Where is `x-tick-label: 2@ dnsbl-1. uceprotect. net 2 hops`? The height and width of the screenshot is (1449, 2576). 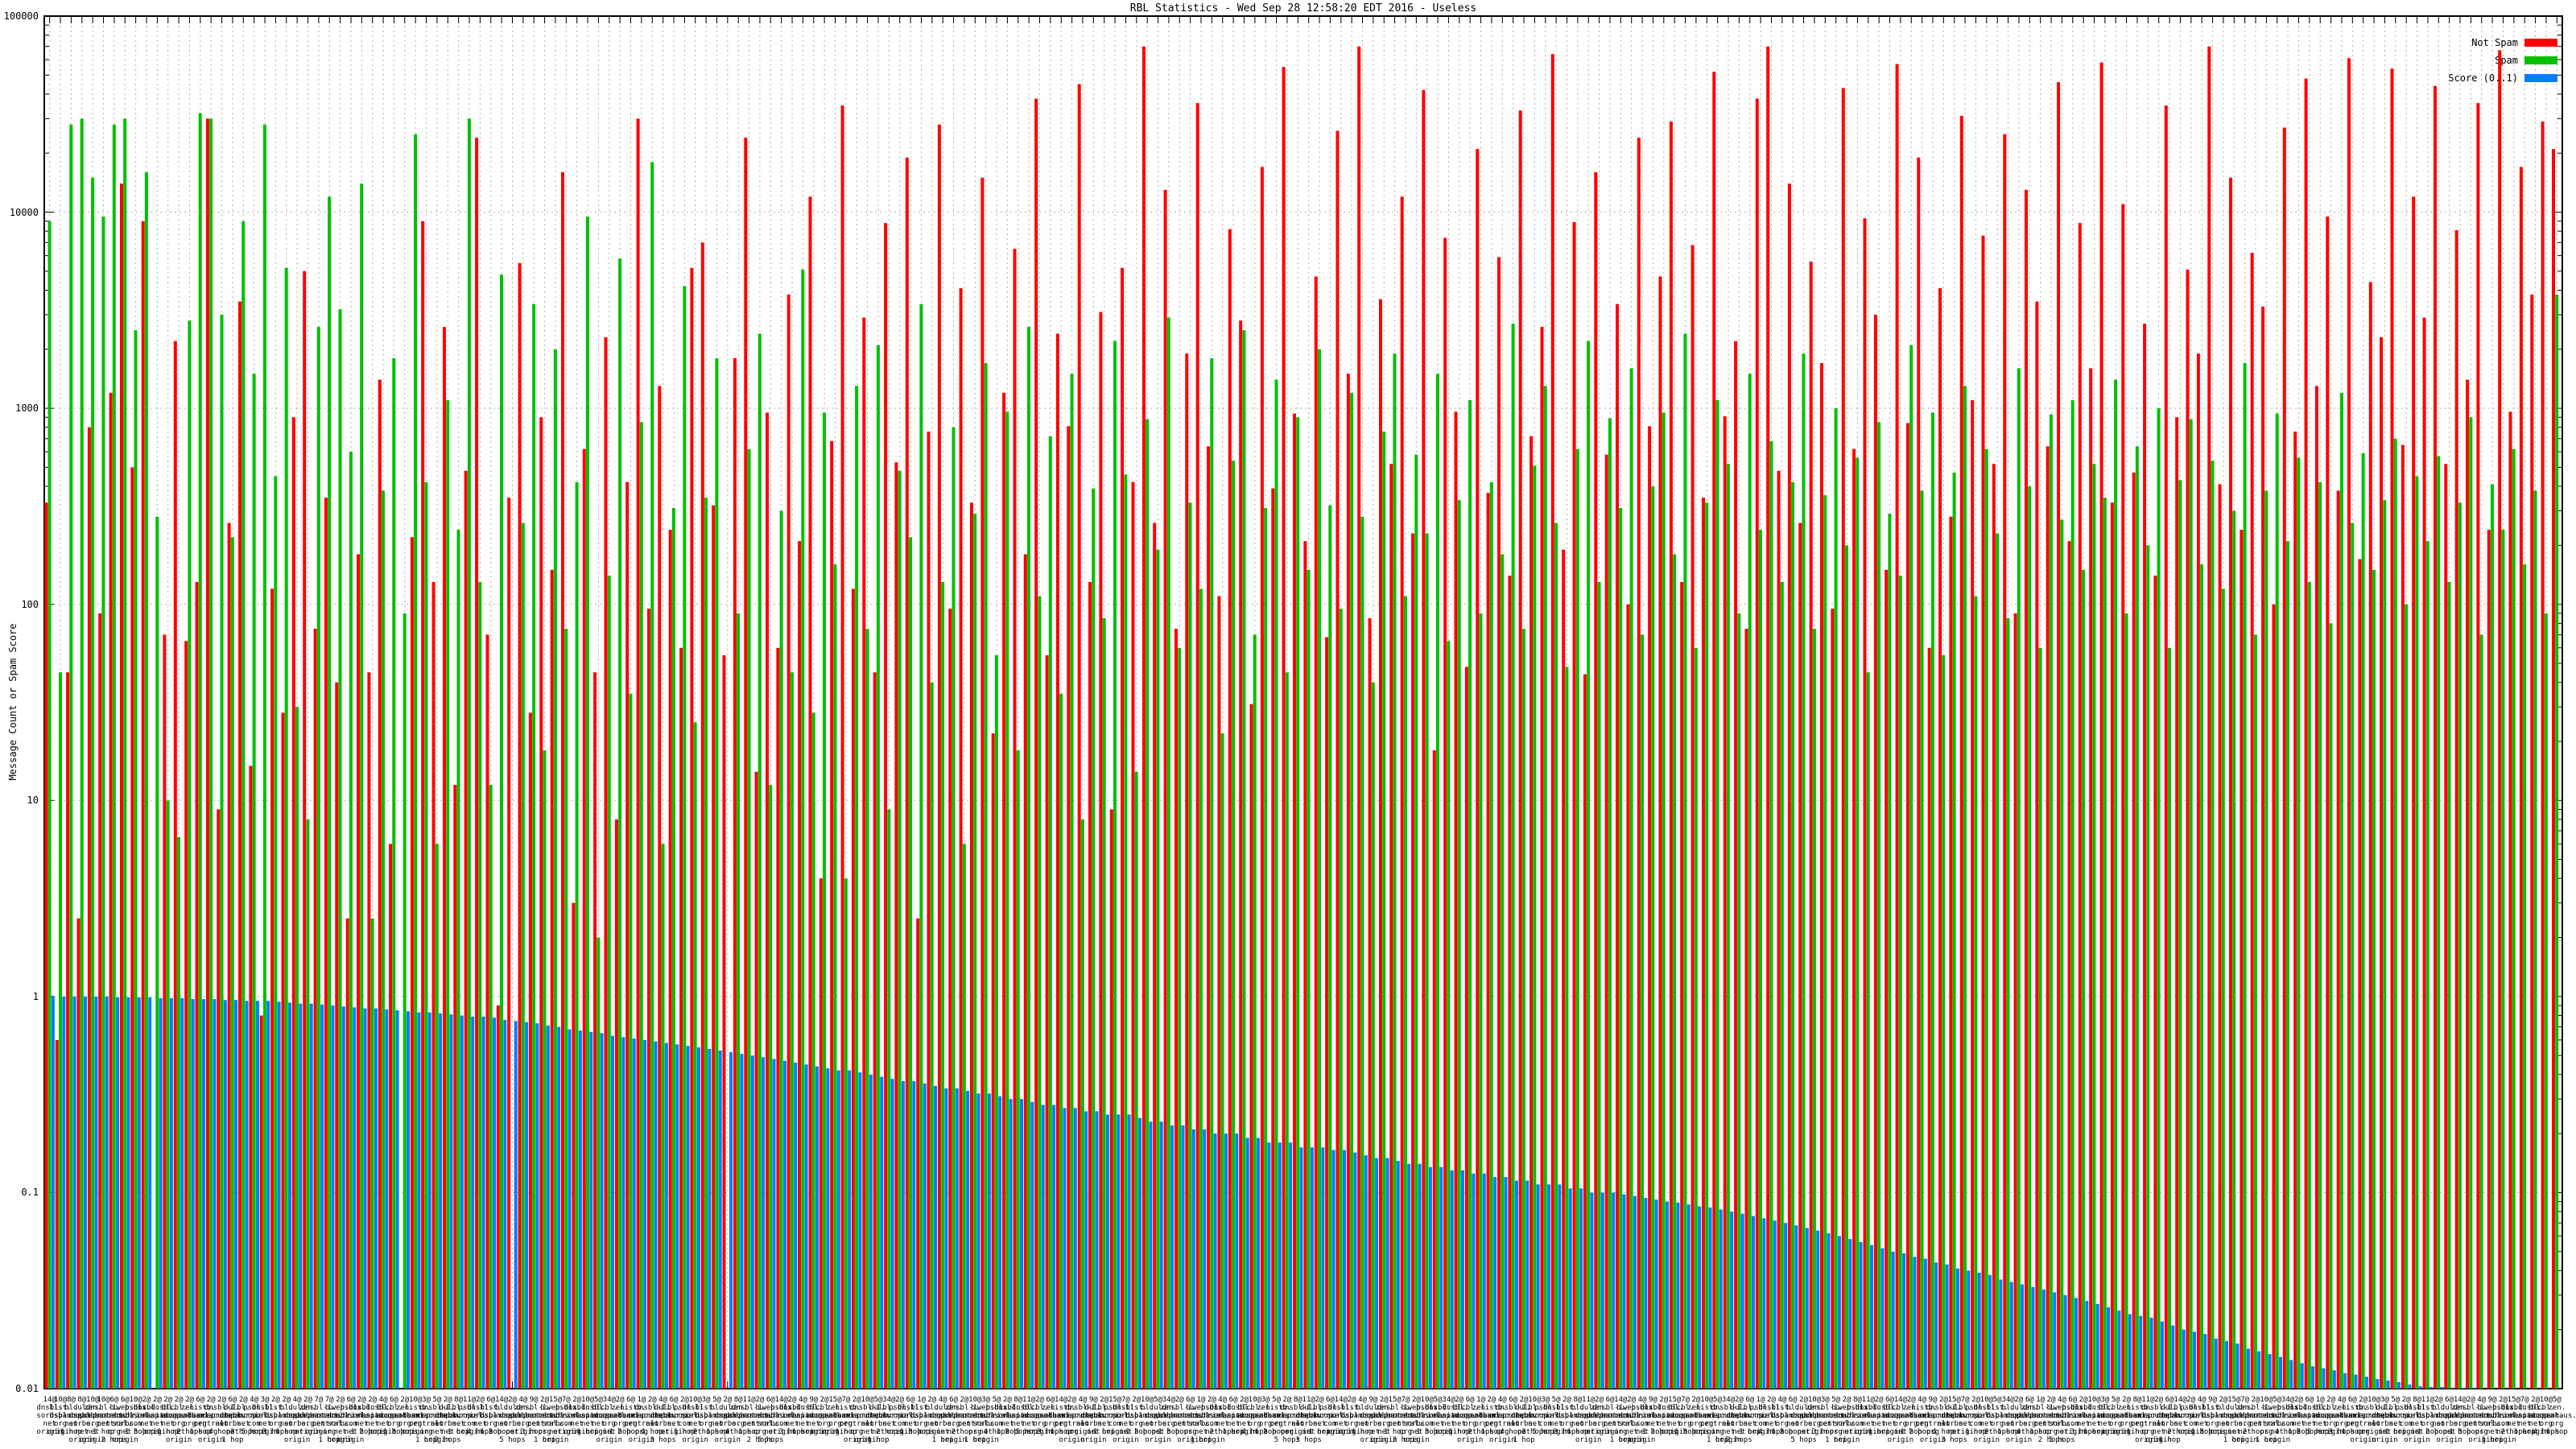
x-tick-label: 2@ dnsbl-1. uceprotect. net 2 hops is located at coordinates (965, 1416).